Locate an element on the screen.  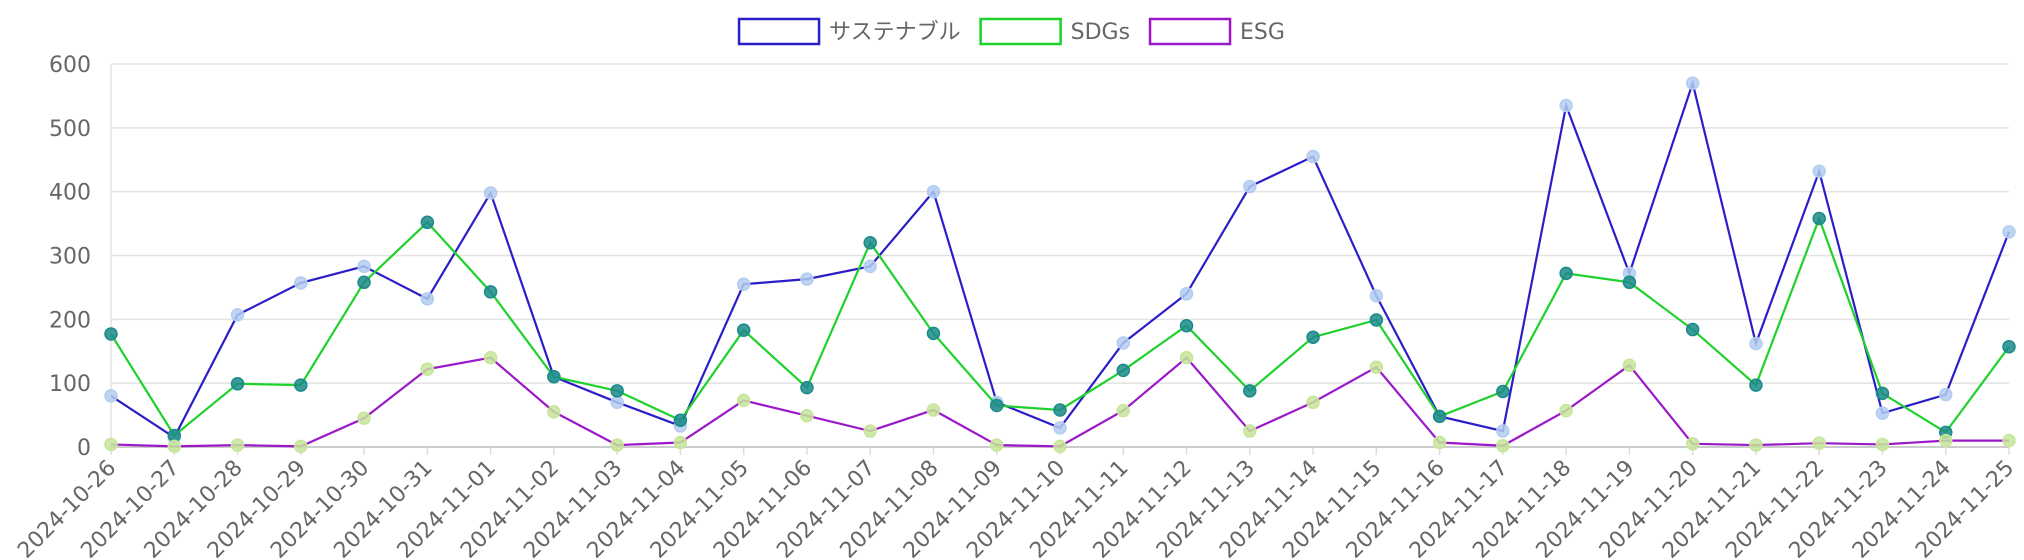
legend-label: ESG is located at coordinates (1262, 32).